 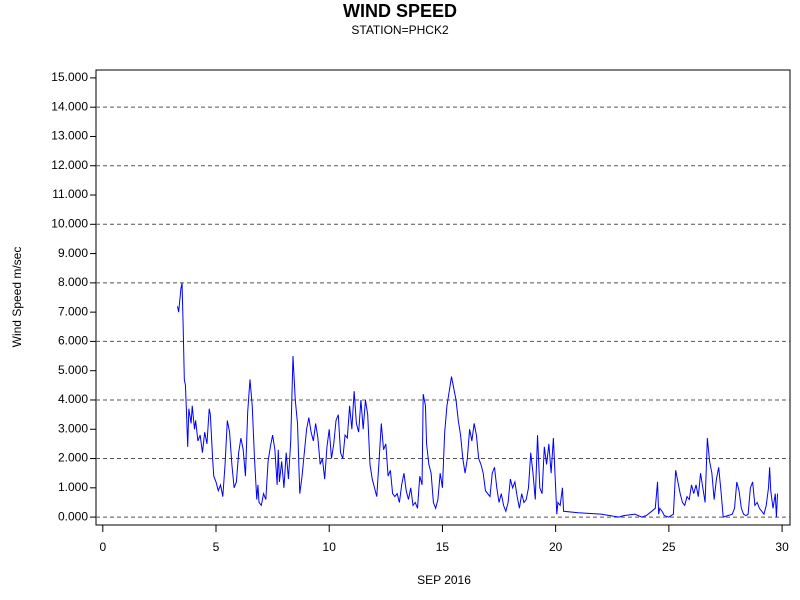 What do you see at coordinates (400, 30) in the screenshot?
I see `chart-subtitle: STATION=PHCK2` at bounding box center [400, 30].